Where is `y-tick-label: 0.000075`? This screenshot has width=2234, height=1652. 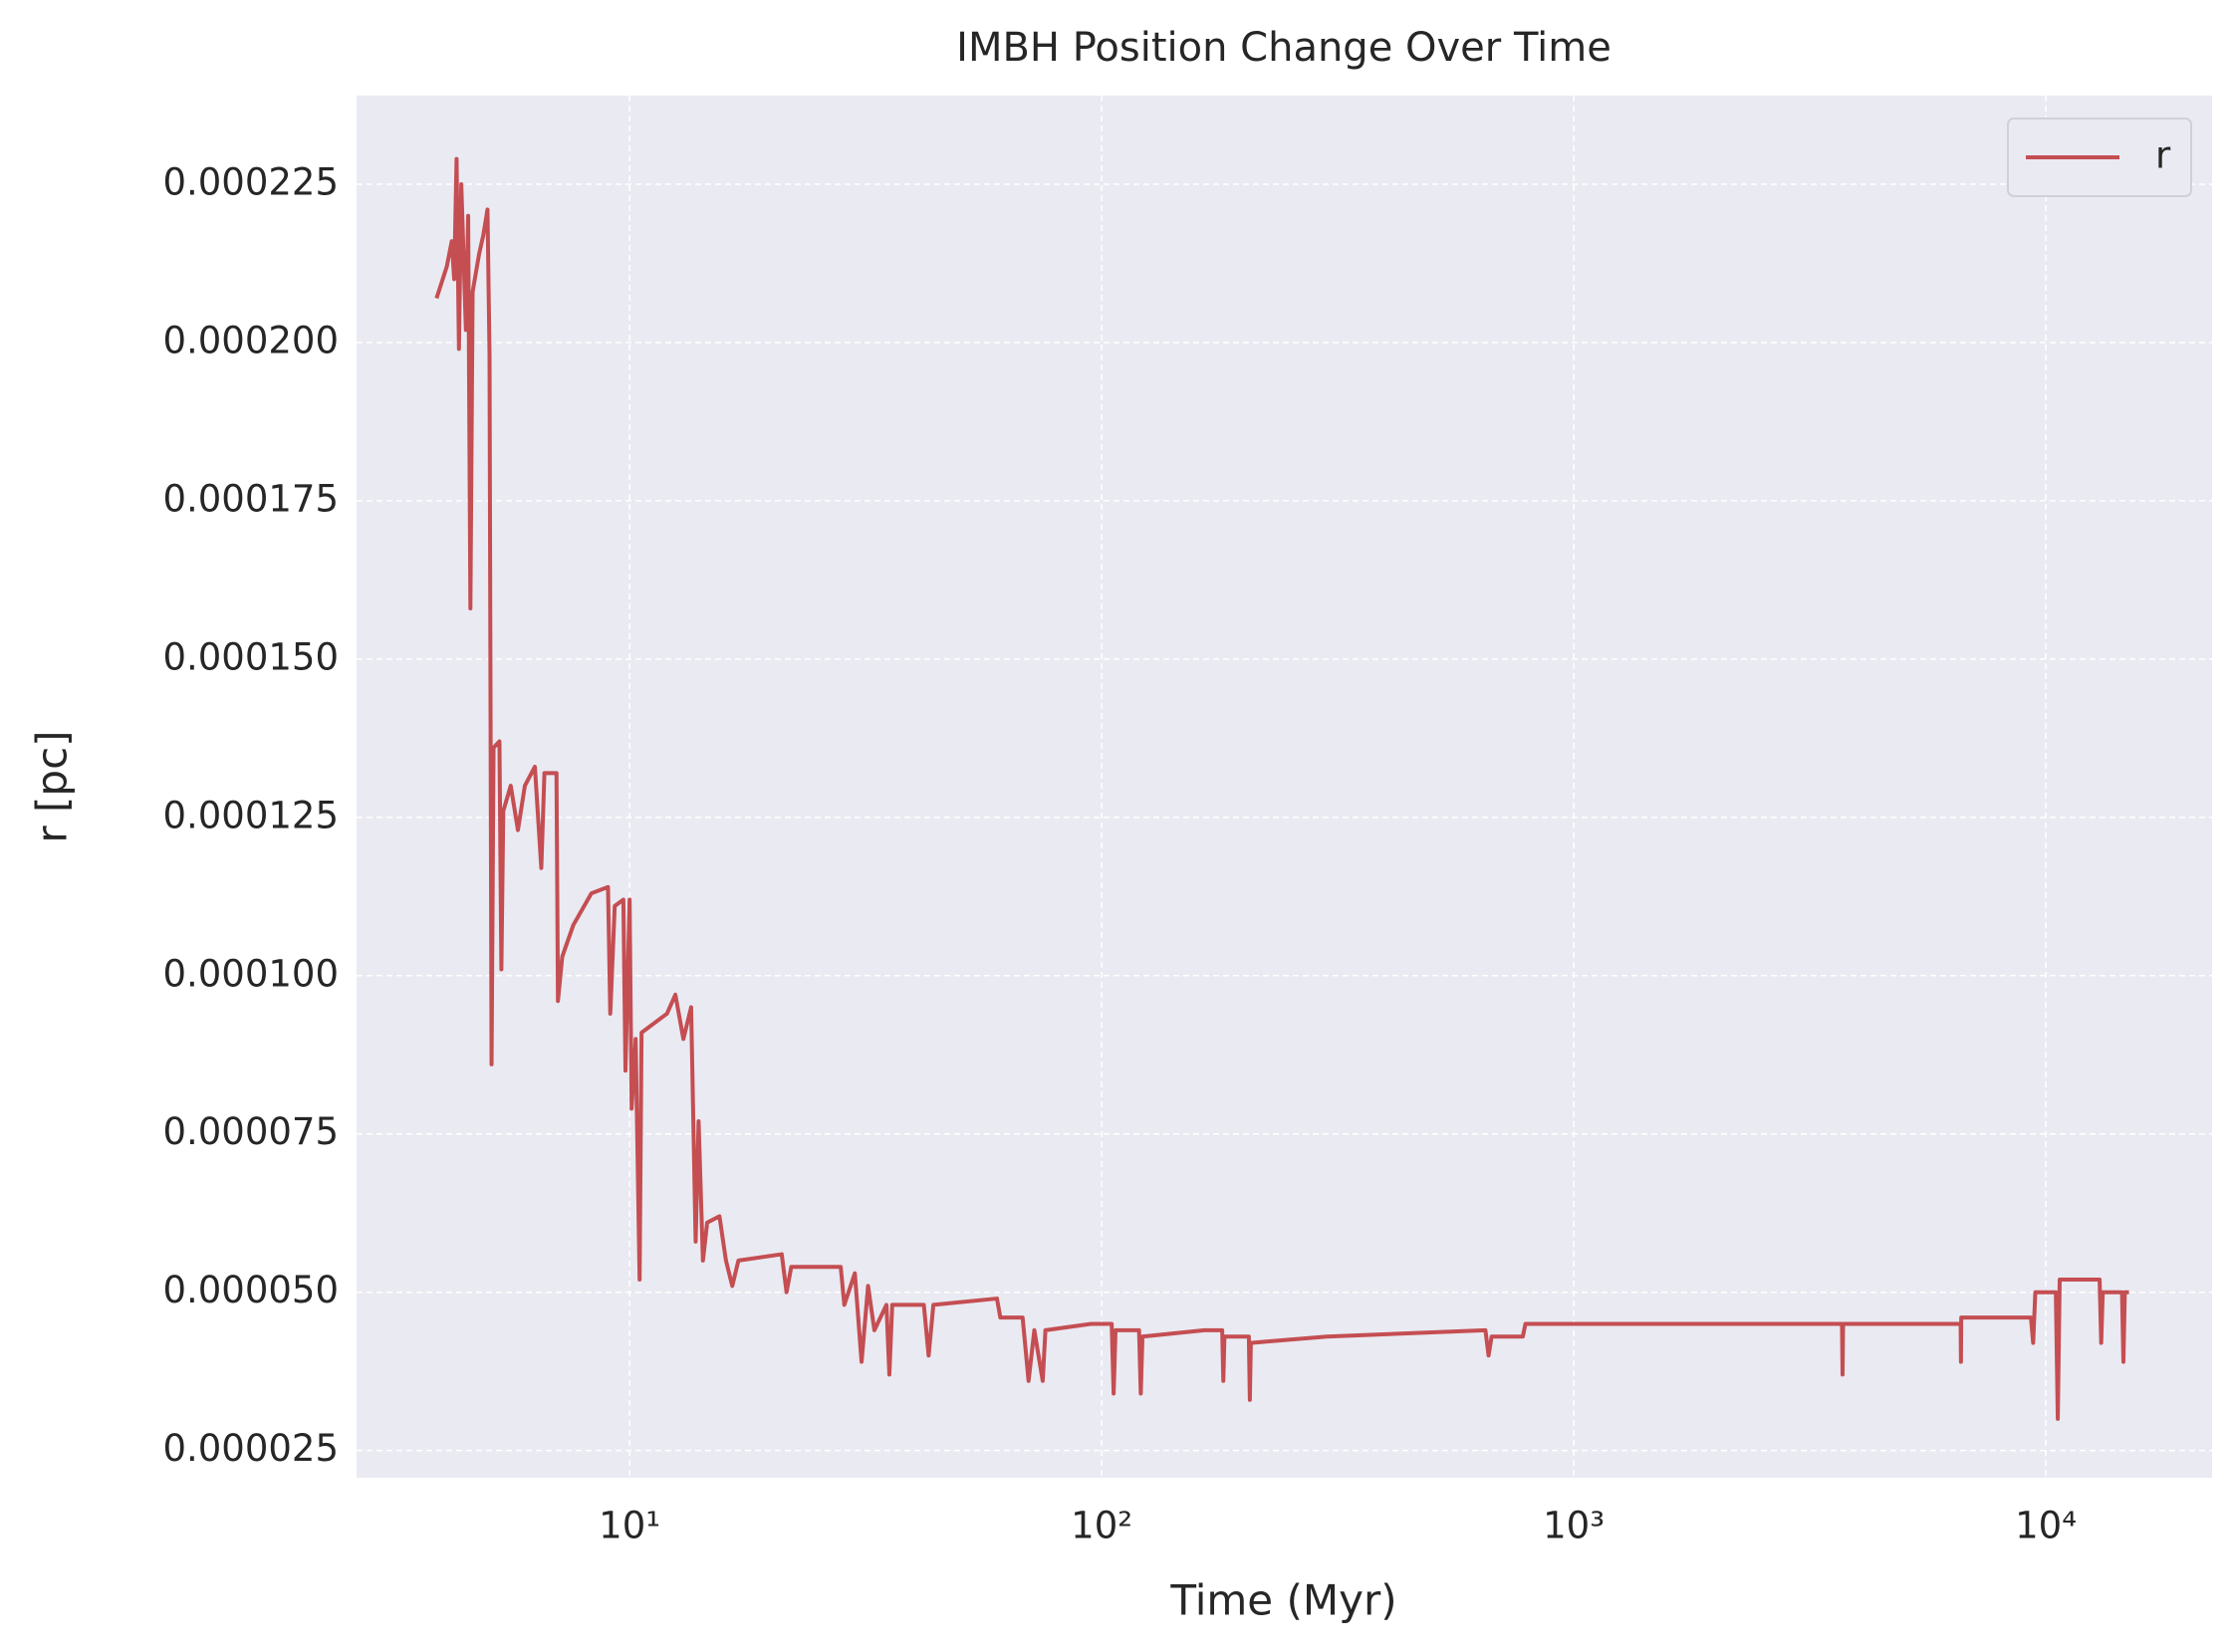 y-tick-label: 0.000075 is located at coordinates (250, 1131).